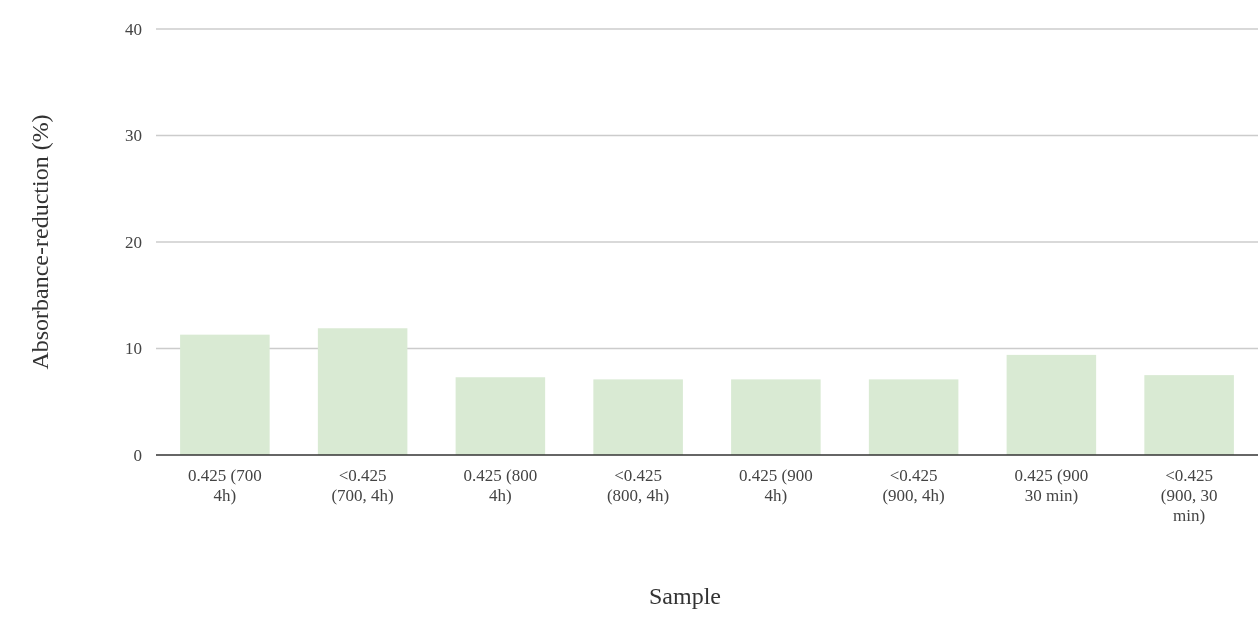  I want to click on y-axis-title: Absorbance-reduction (%), so click(40, 242).